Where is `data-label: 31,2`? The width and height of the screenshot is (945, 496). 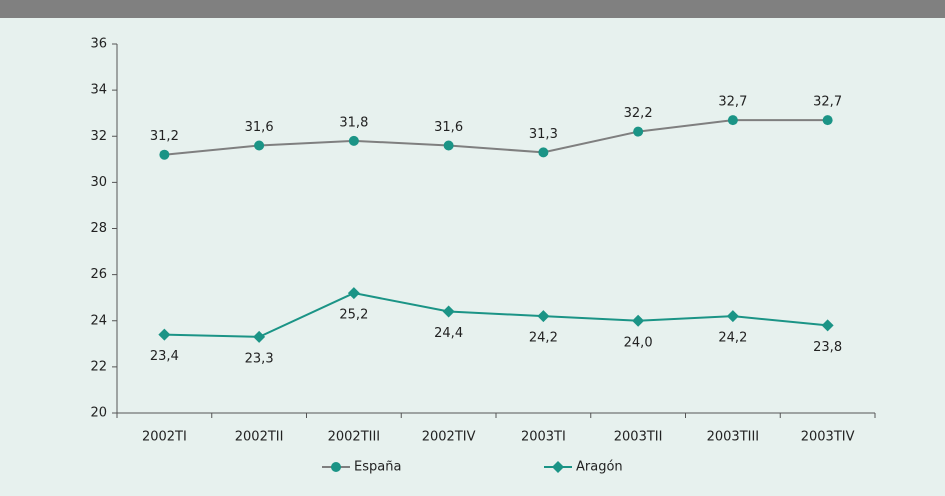 data-label: 31,2 is located at coordinates (164, 136).